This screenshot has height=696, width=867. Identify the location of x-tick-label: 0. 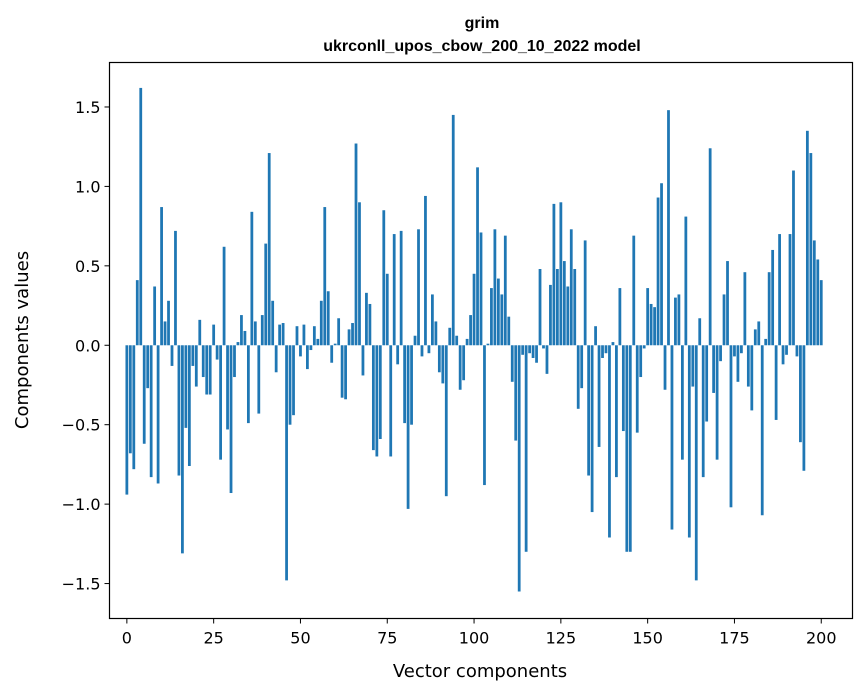
(127, 638).